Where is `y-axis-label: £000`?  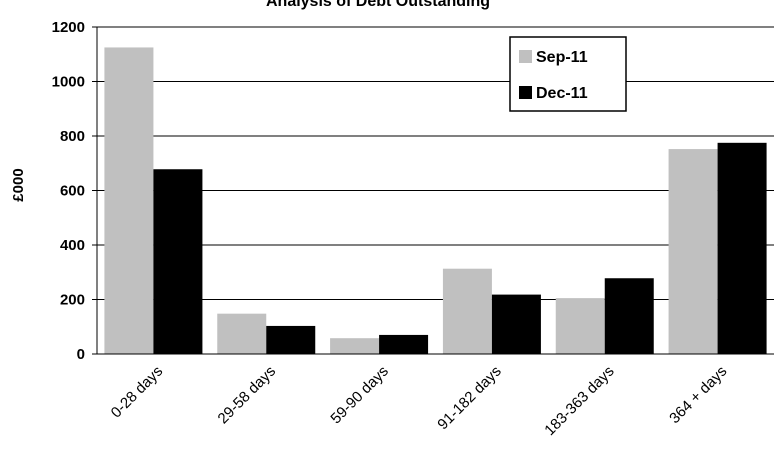 y-axis-label: £000 is located at coordinates (18, 184).